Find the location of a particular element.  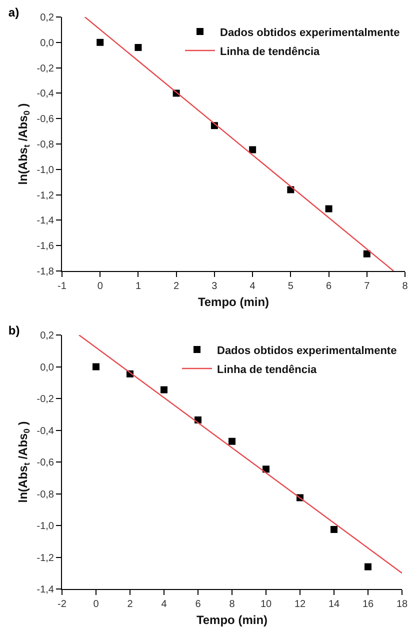

y-tick-label: -1,6 is located at coordinates (45, 246).